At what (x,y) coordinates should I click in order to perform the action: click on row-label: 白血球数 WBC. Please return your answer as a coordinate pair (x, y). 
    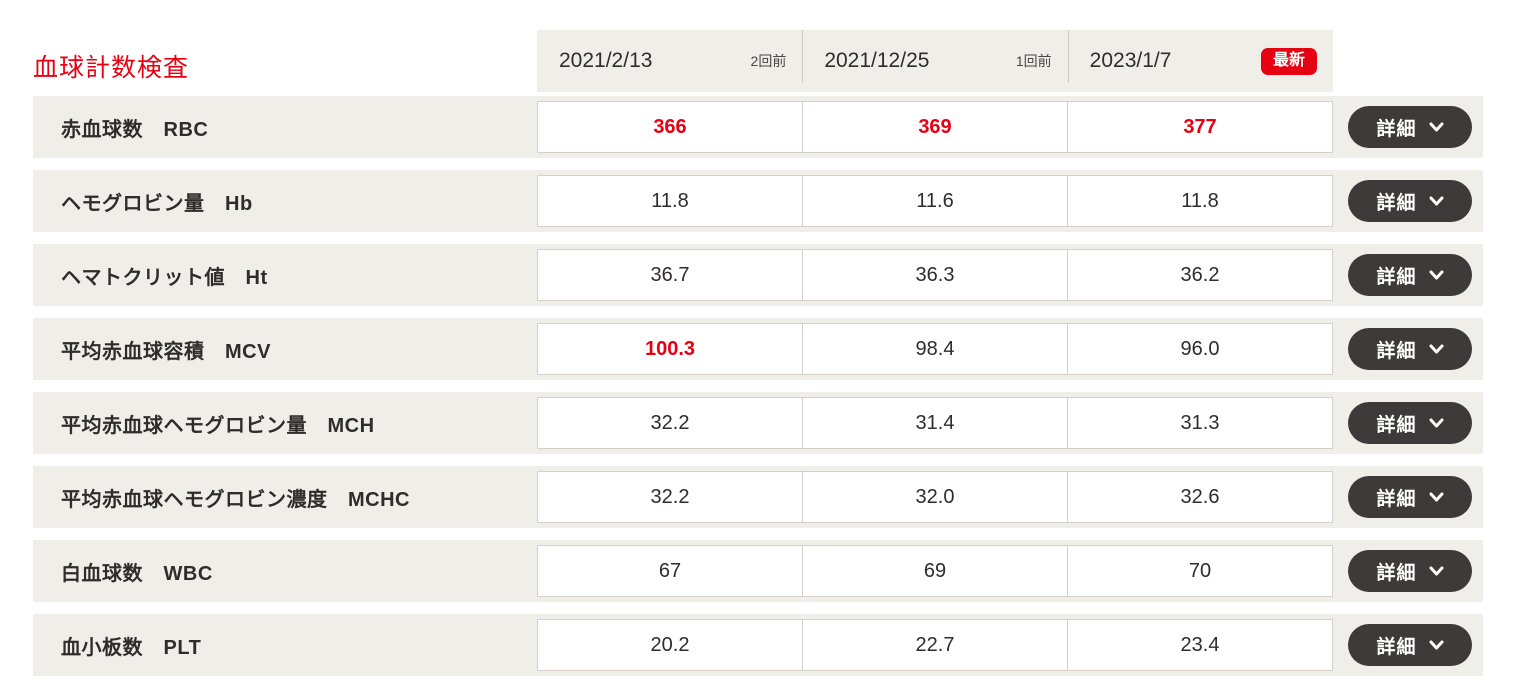
    Looking at the image, I should click on (137, 573).